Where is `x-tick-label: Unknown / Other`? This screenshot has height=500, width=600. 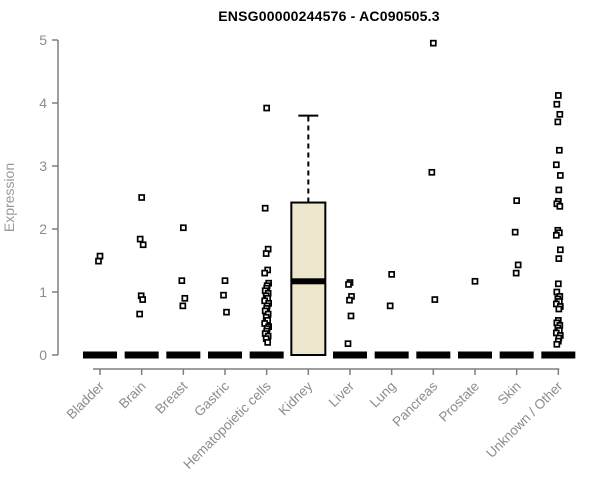
x-tick-label: Unknown / Other is located at coordinates (524, 419).